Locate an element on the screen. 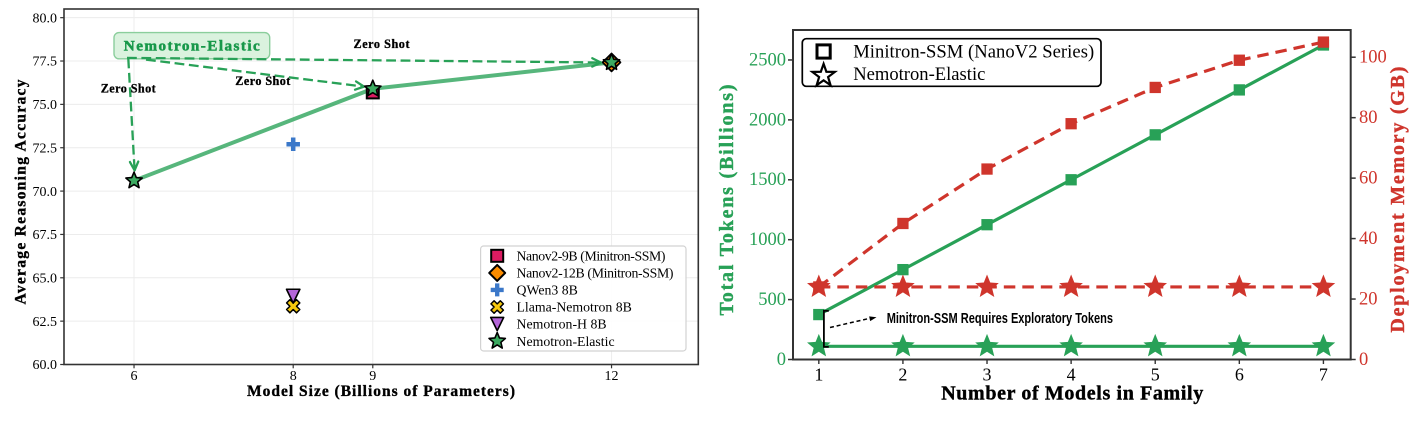  svg-text: Nanov2-9B (Minitron-SSM) is located at coordinates (591, 257).